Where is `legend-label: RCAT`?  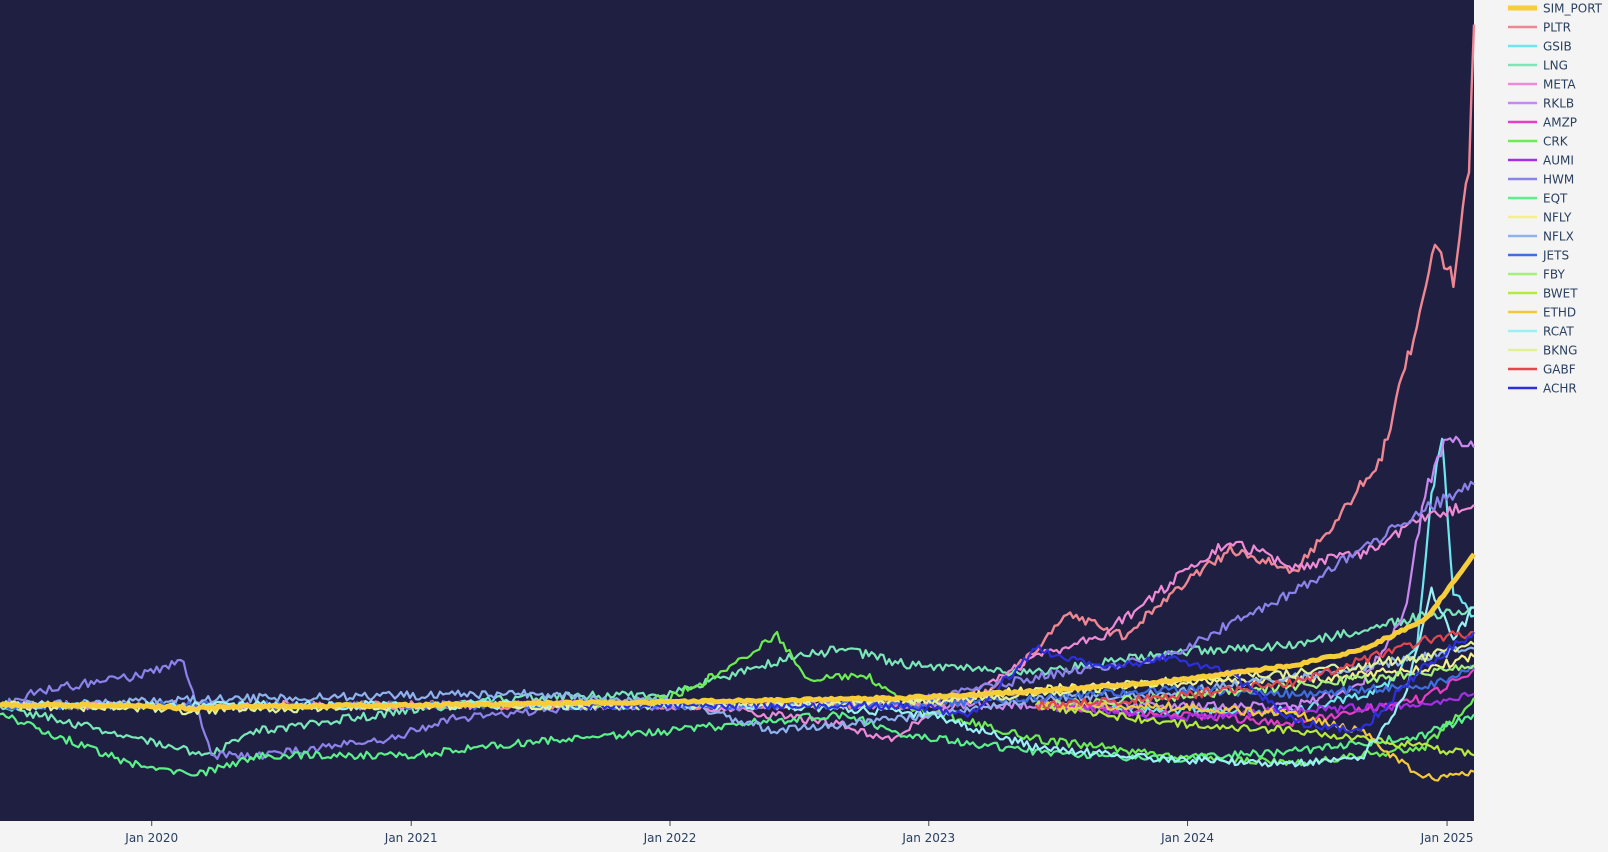
legend-label: RCAT is located at coordinates (1558, 332).